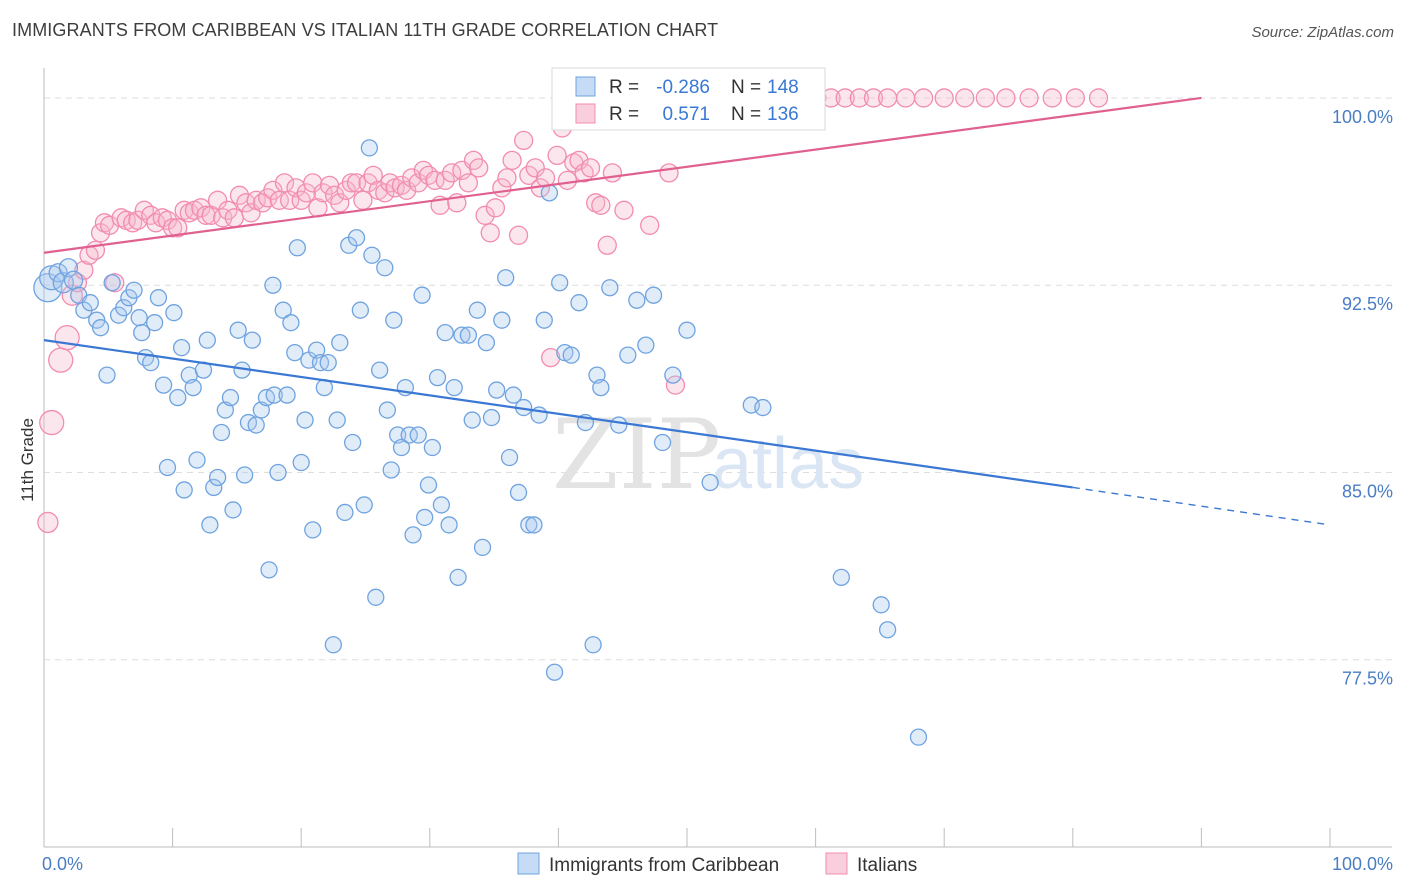 This screenshot has height=892, width=1406. I want to click on legend-caribbean-swatch, so click(528, 863).